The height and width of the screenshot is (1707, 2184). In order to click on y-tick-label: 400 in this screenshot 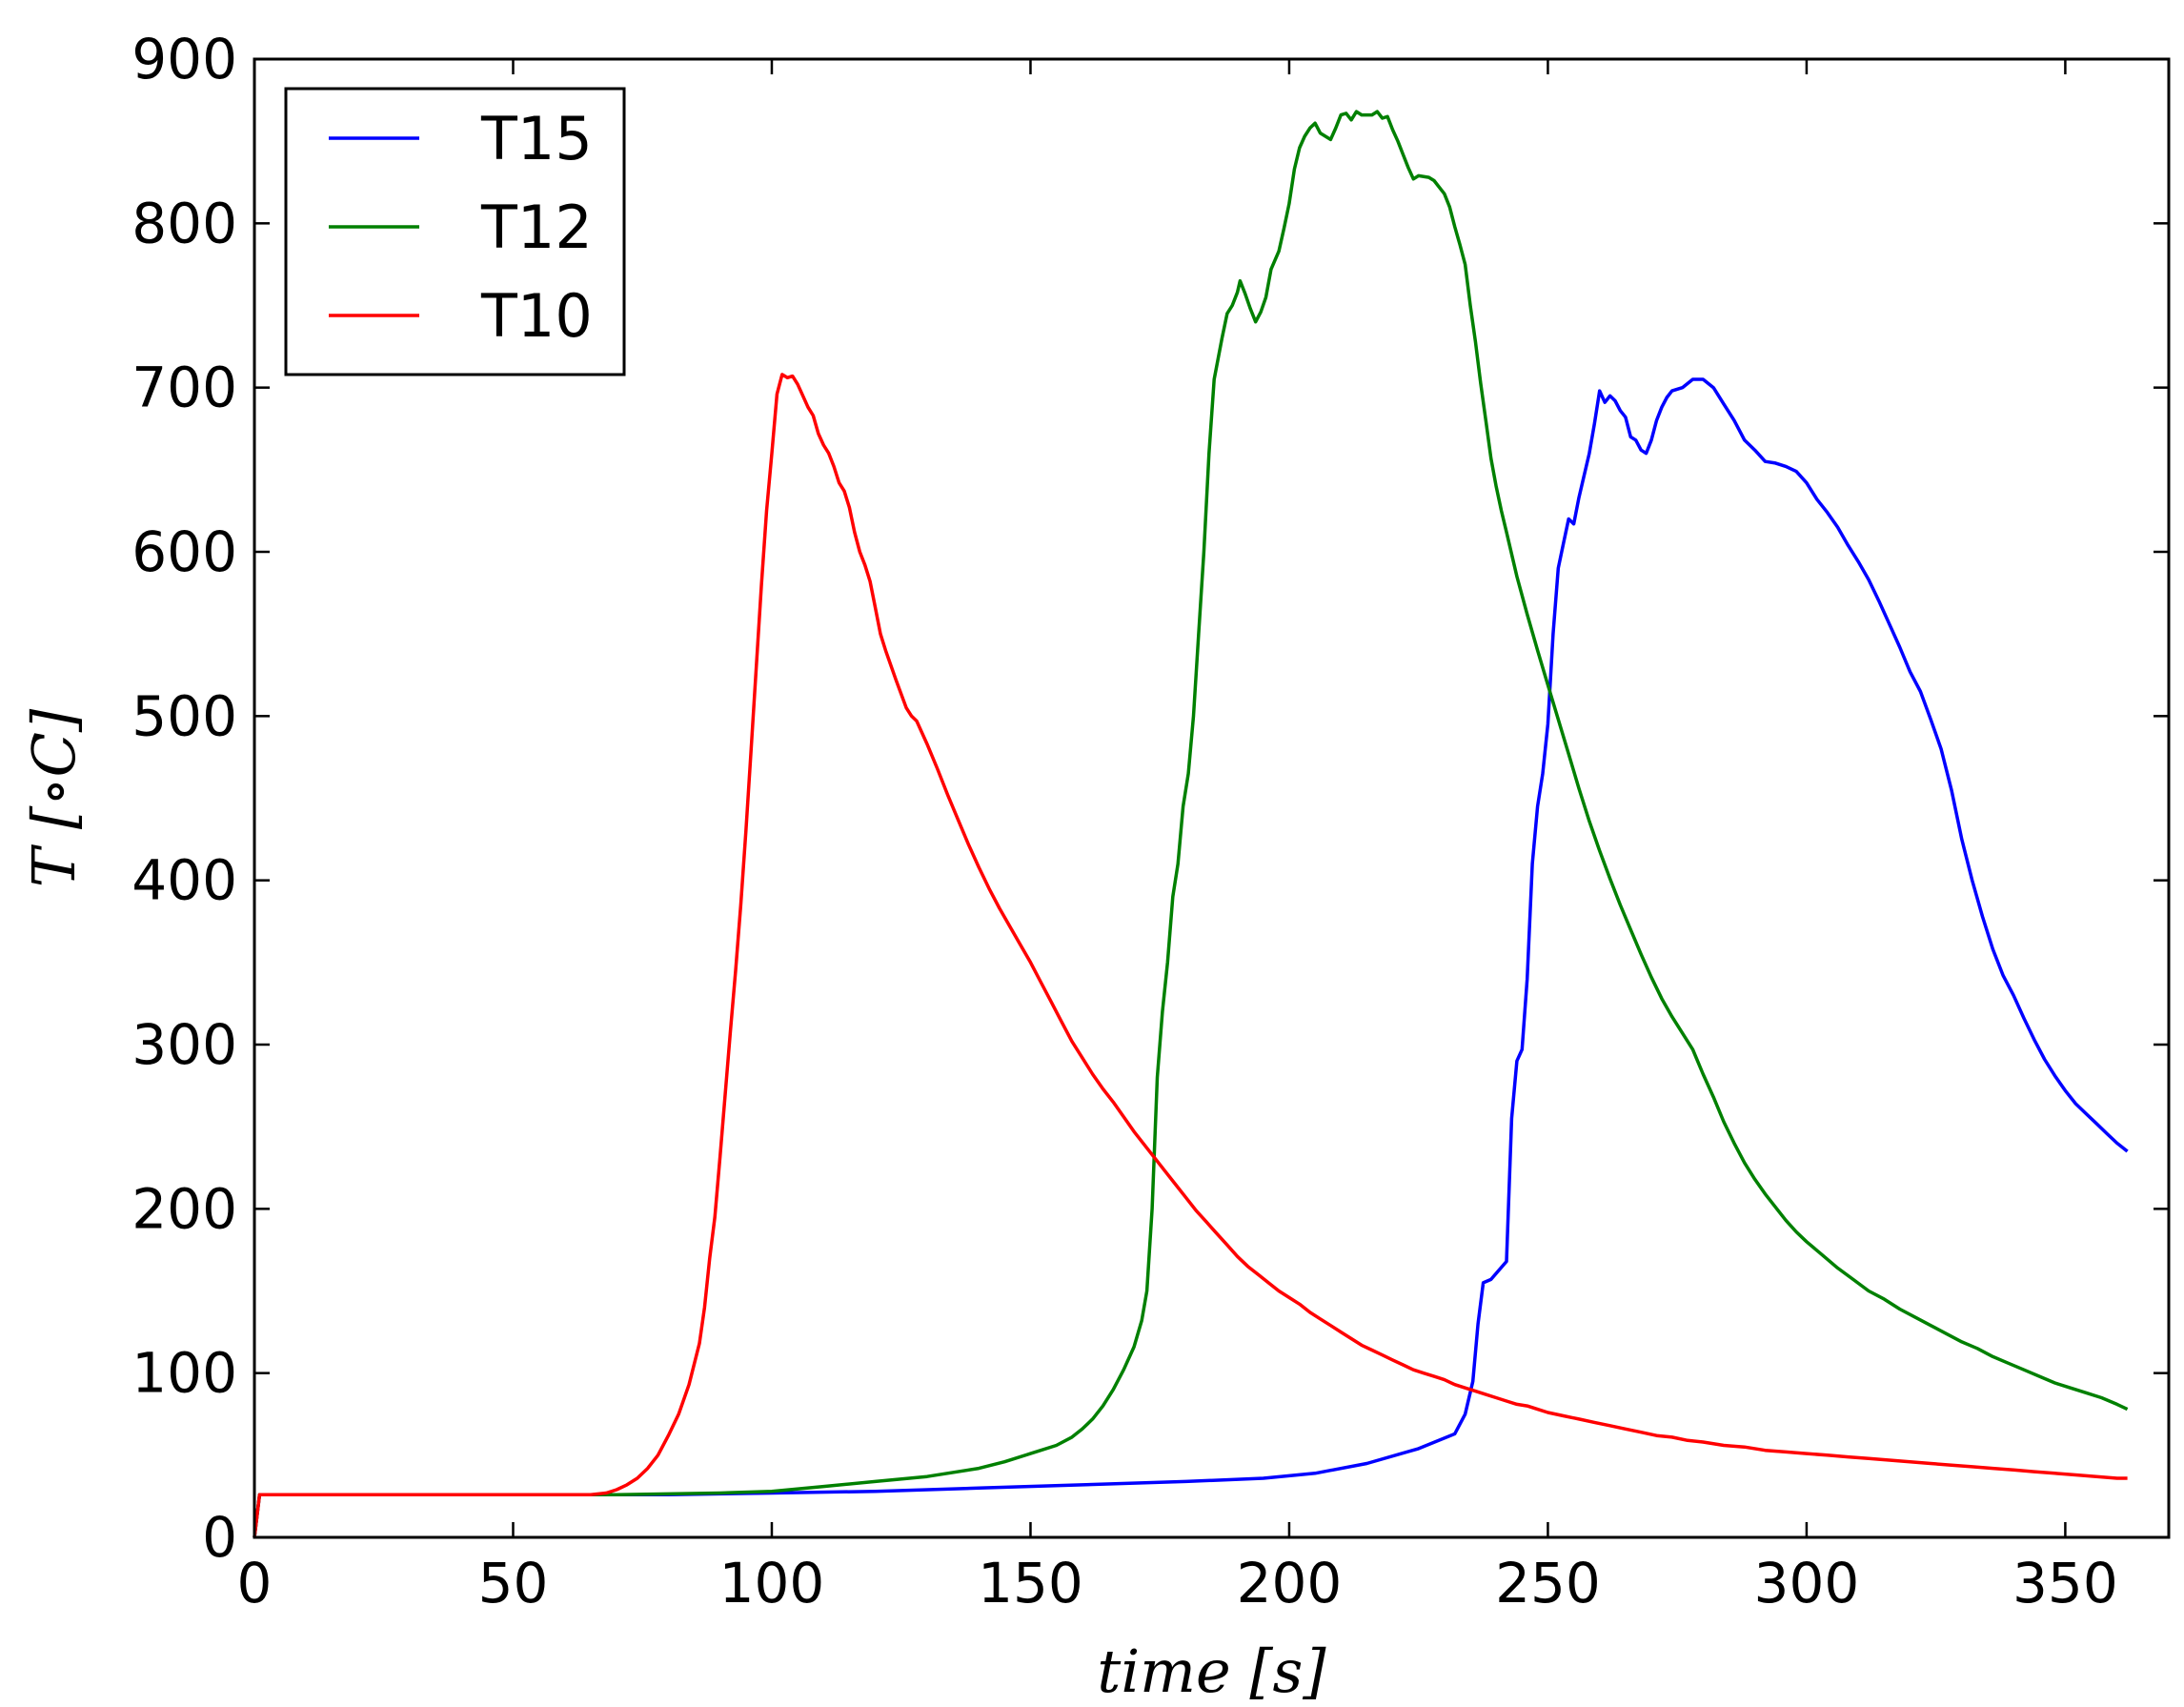, I will do `click(184, 881)`.